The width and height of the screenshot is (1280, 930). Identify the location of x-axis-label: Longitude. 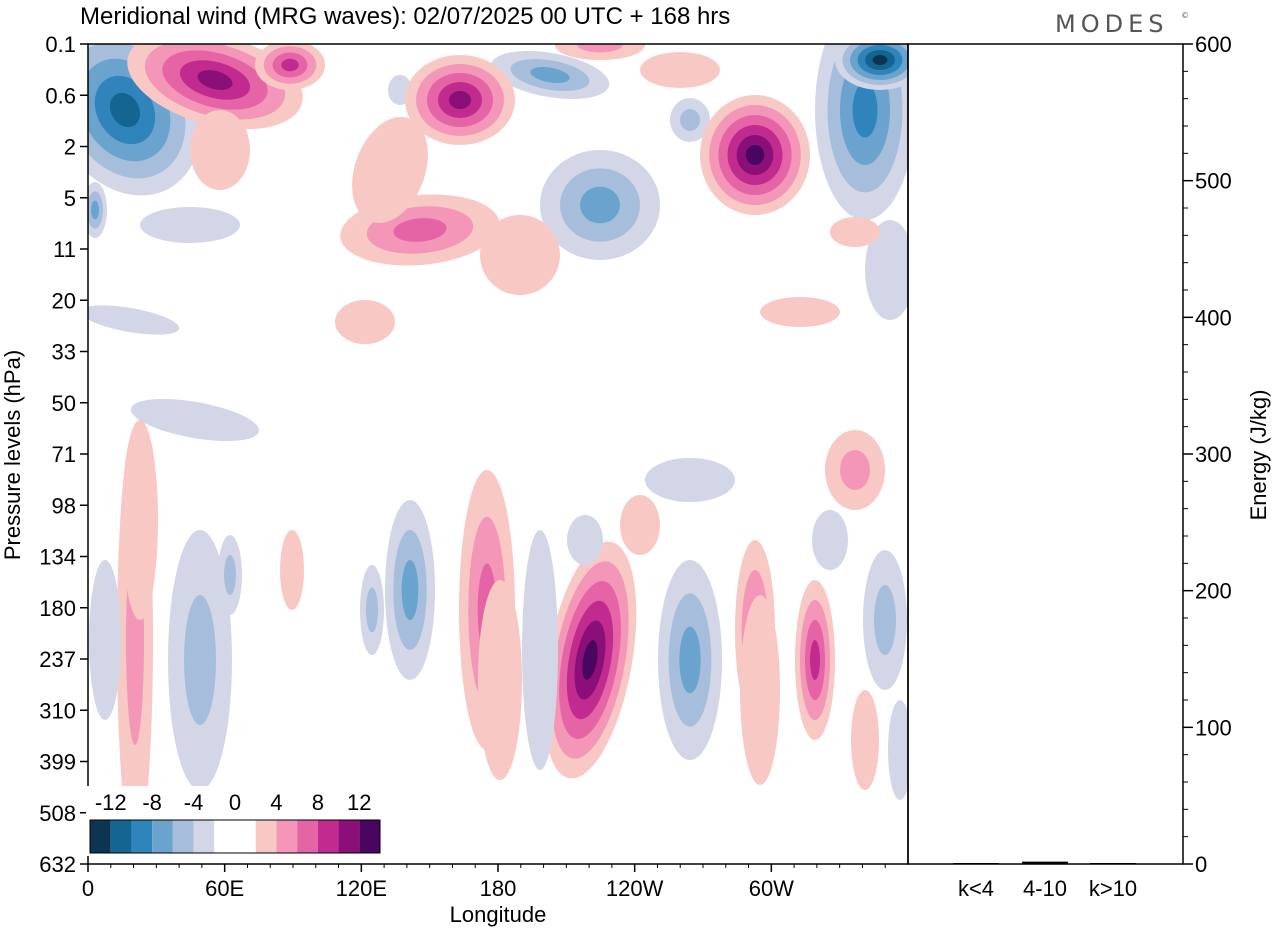
(498, 914).